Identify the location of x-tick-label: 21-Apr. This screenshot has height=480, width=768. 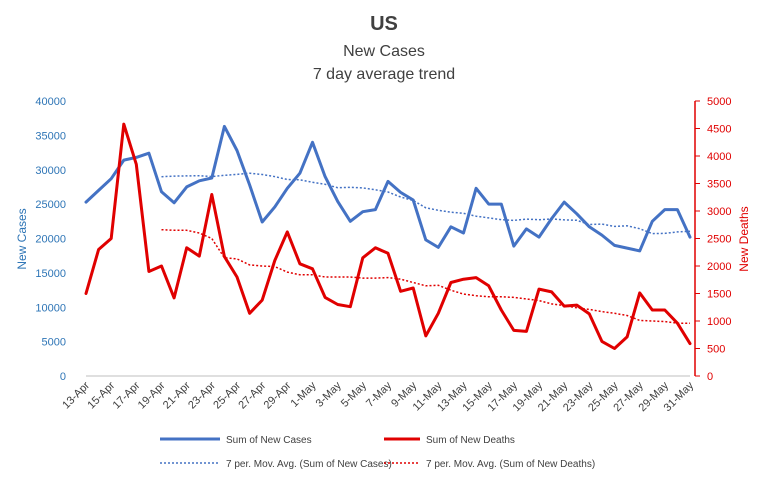
(177, 395).